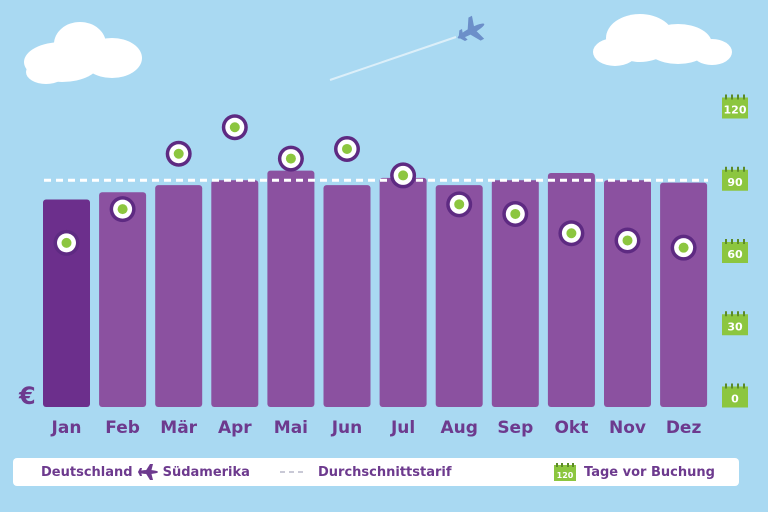 The height and width of the screenshot is (512, 768). I want to click on svg-text: 30, so click(735, 326).